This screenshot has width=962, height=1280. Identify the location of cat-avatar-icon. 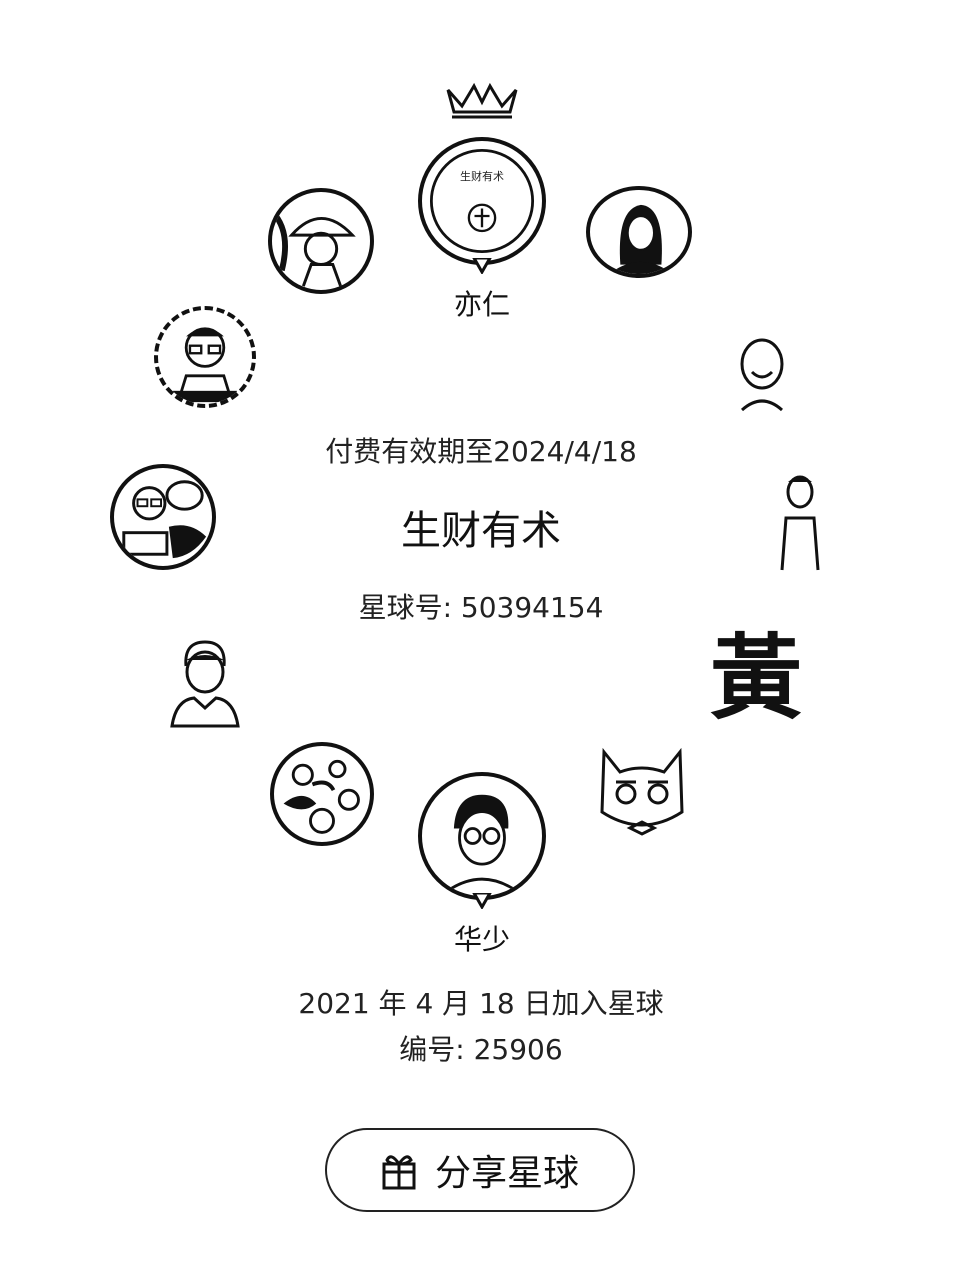
(642, 792).